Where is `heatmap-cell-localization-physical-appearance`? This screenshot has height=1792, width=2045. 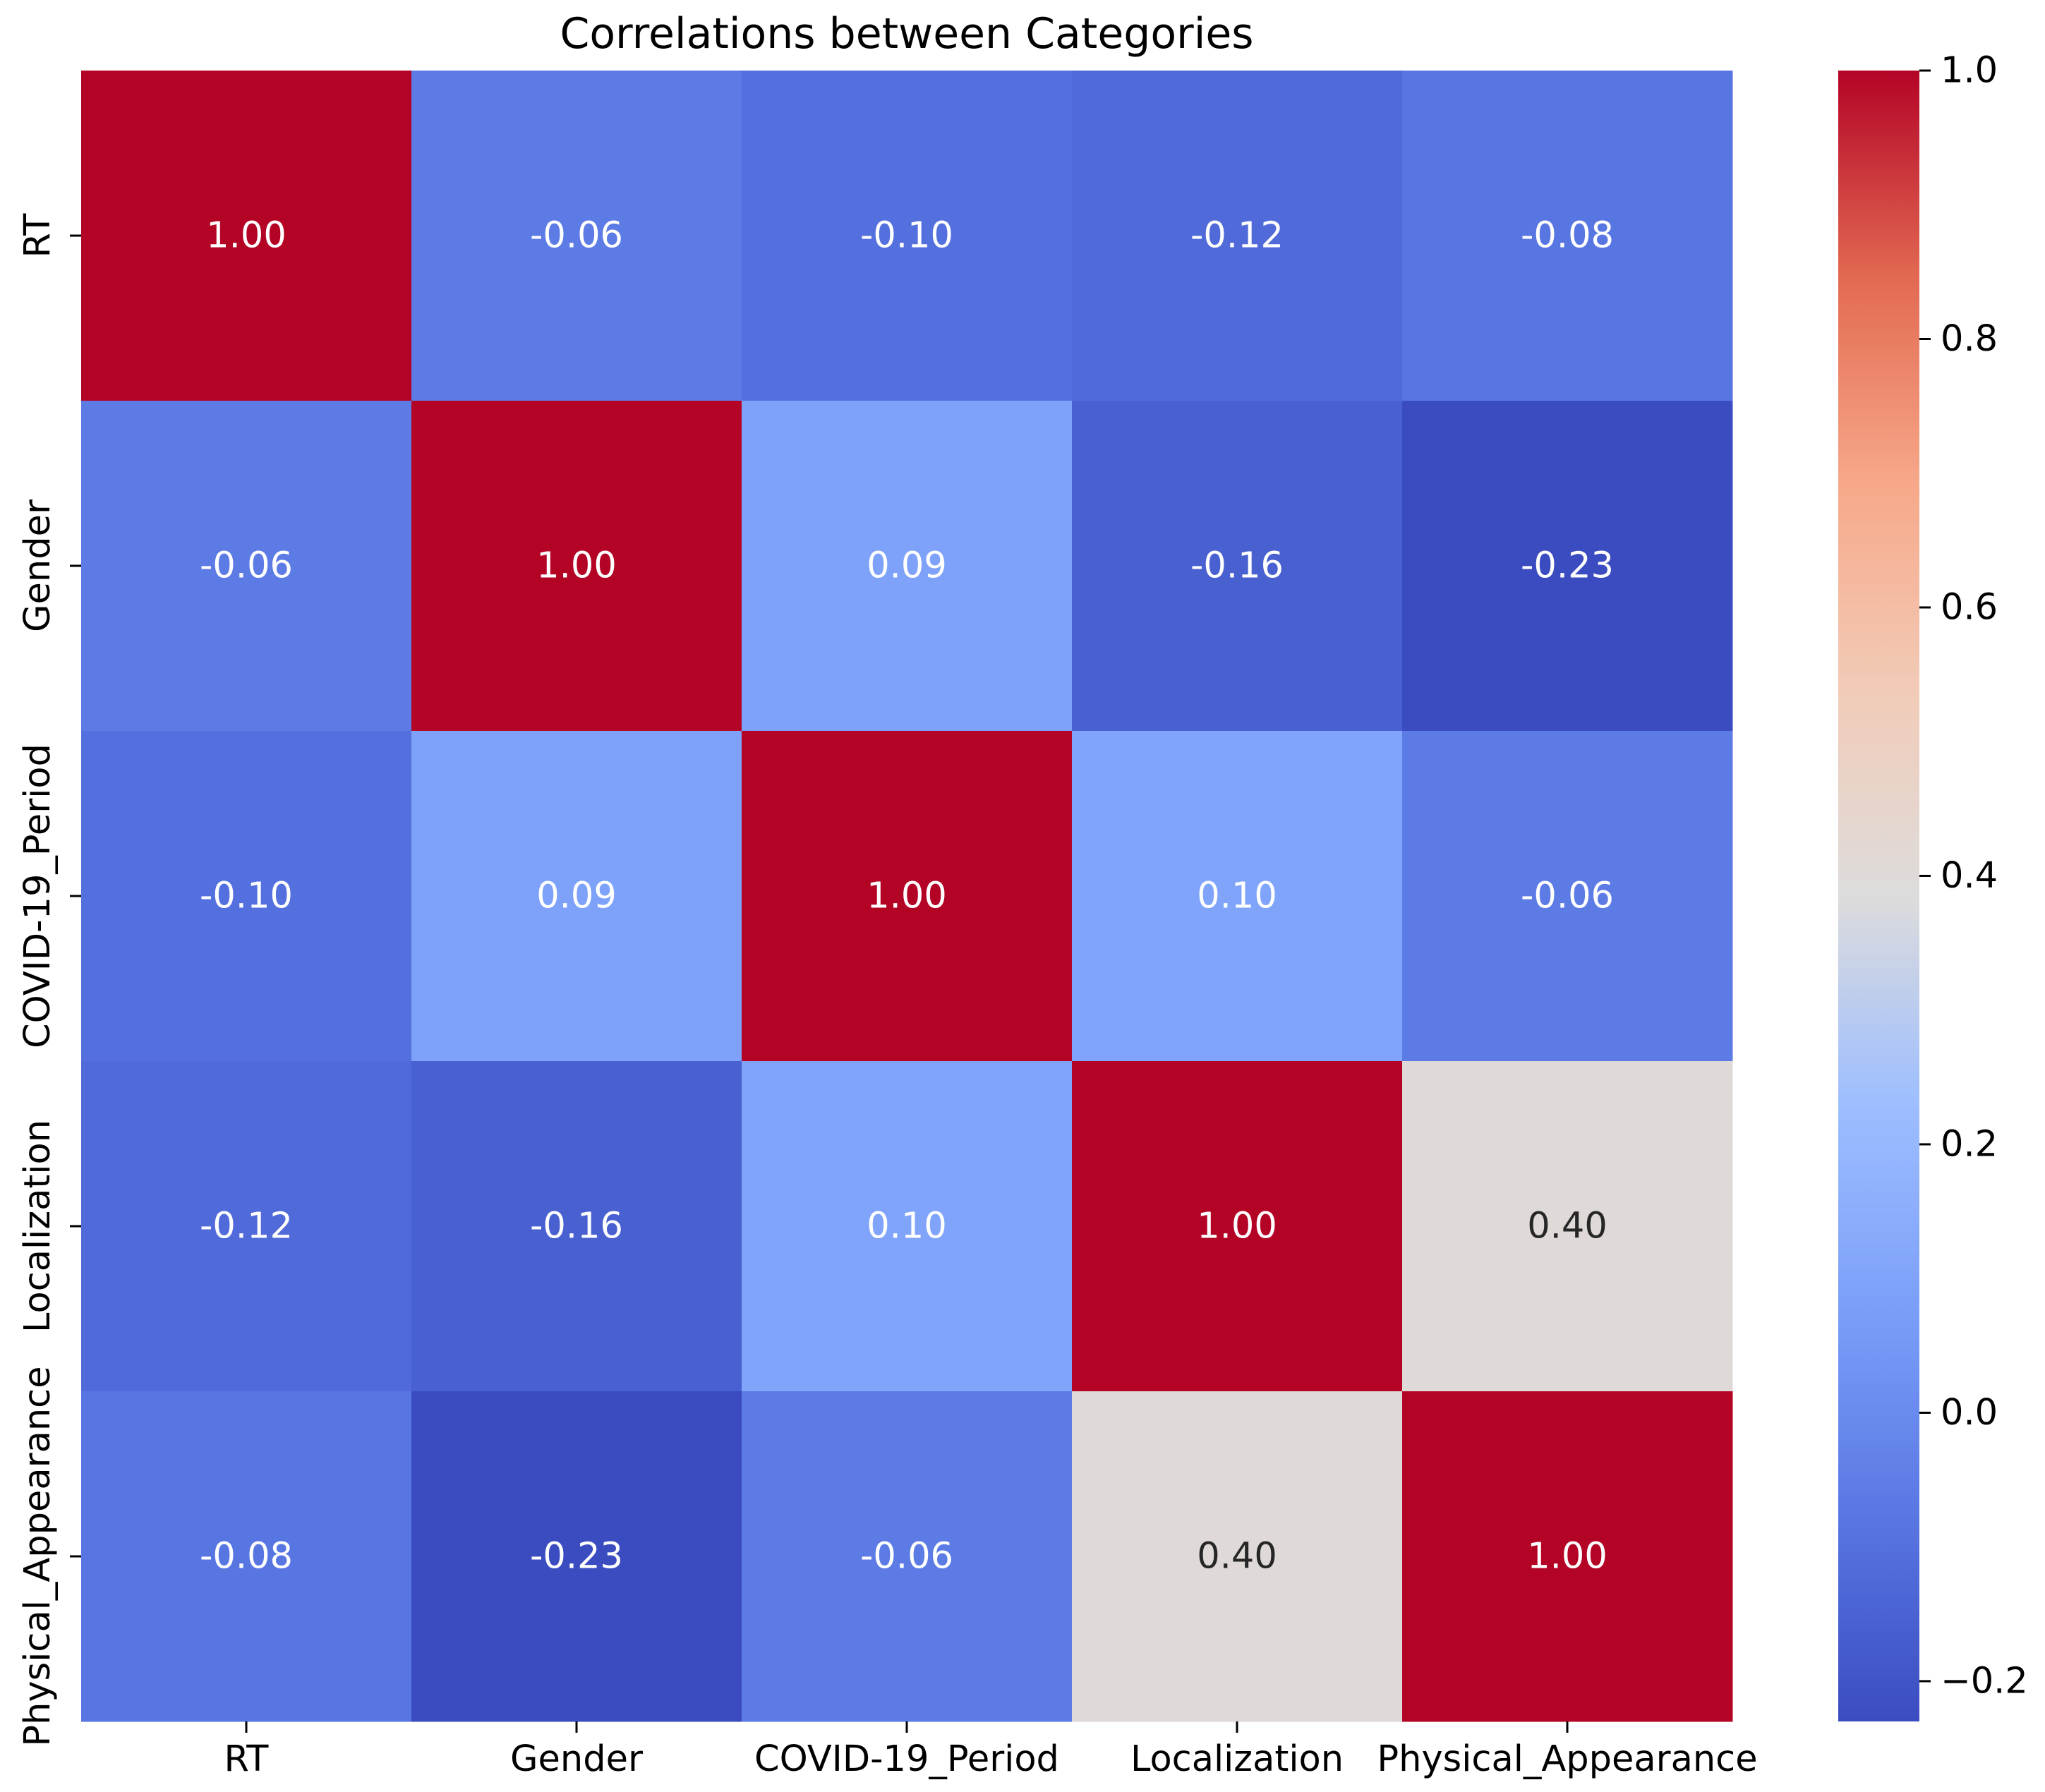
heatmap-cell-localization-physical-appearance is located at coordinates (1567, 1226).